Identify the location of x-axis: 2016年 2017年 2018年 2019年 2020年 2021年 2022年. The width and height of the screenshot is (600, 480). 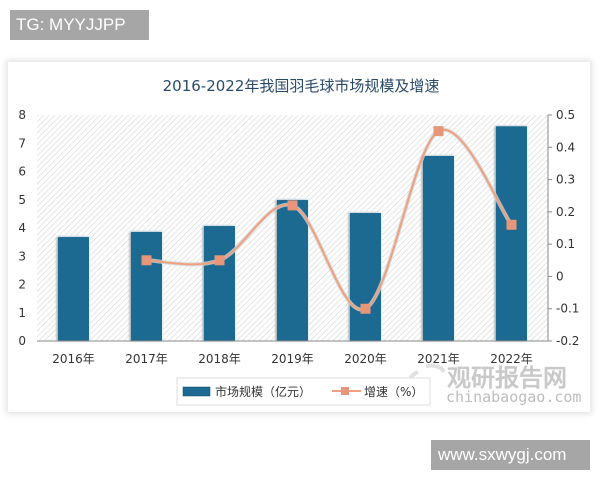
(292, 359).